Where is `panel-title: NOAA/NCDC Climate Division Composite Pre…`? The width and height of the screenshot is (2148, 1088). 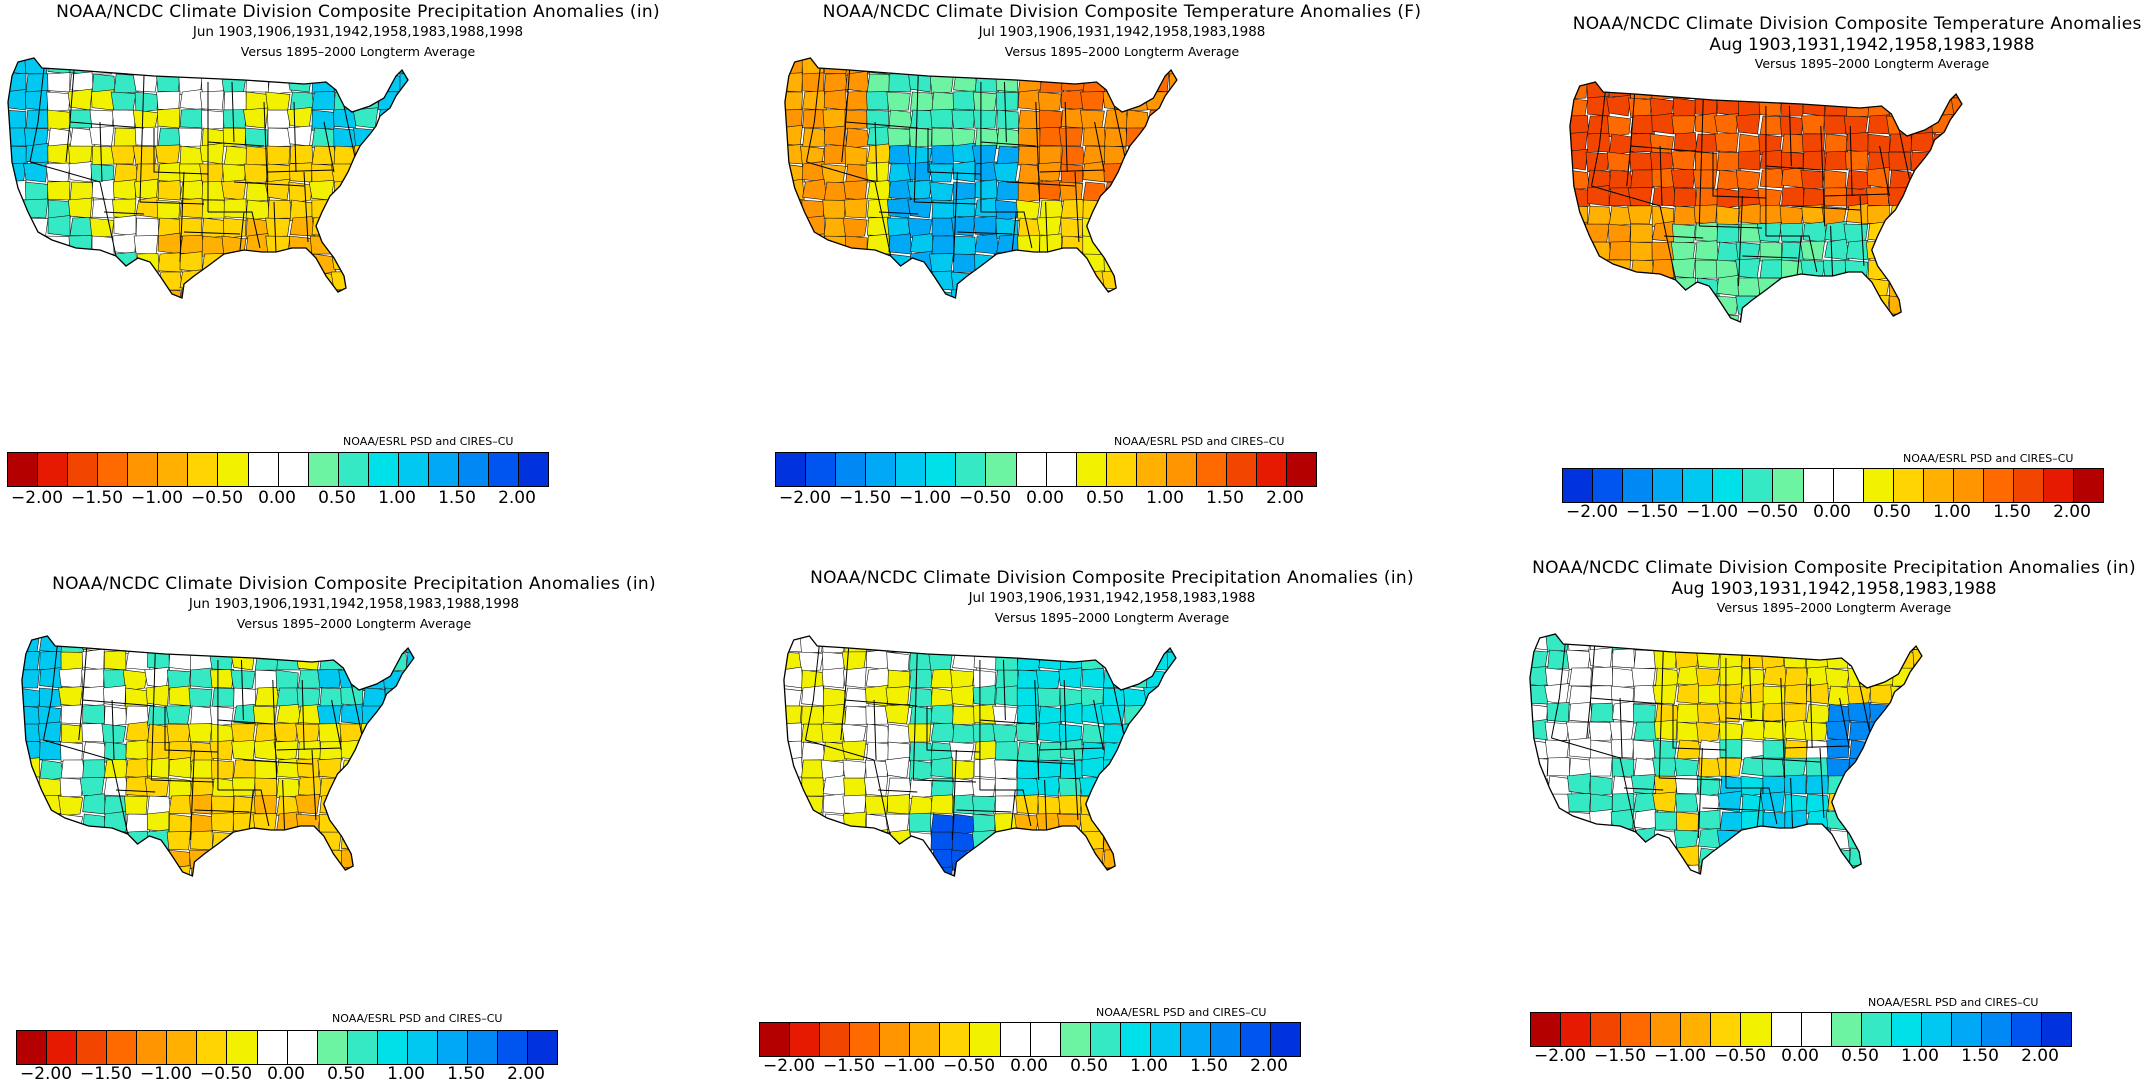
panel-title: NOAA/NCDC Climate Division Composite Pre… is located at coordinates (1834, 568).